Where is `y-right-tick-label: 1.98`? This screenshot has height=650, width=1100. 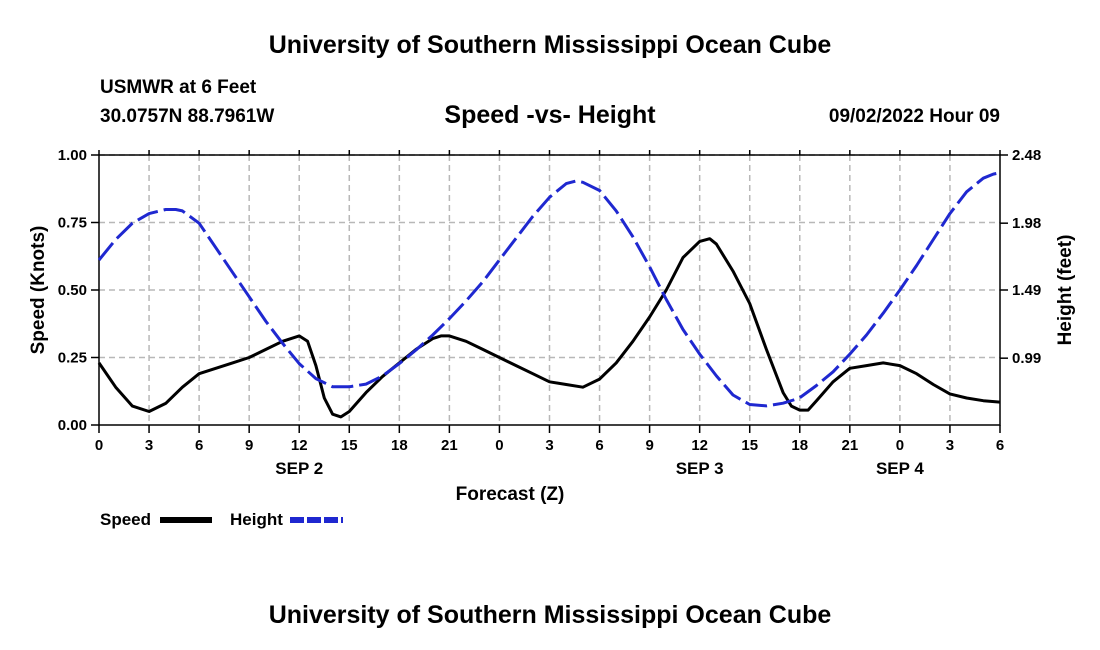
y-right-tick-label: 1.98 is located at coordinates (1026, 223).